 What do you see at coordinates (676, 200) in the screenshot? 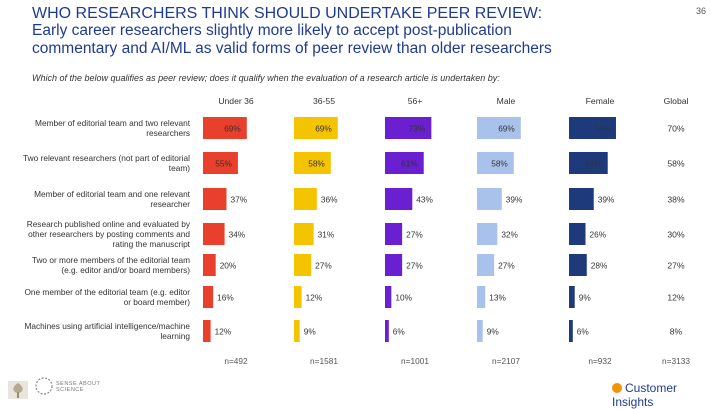
I see `global-value-3: 38%` at bounding box center [676, 200].